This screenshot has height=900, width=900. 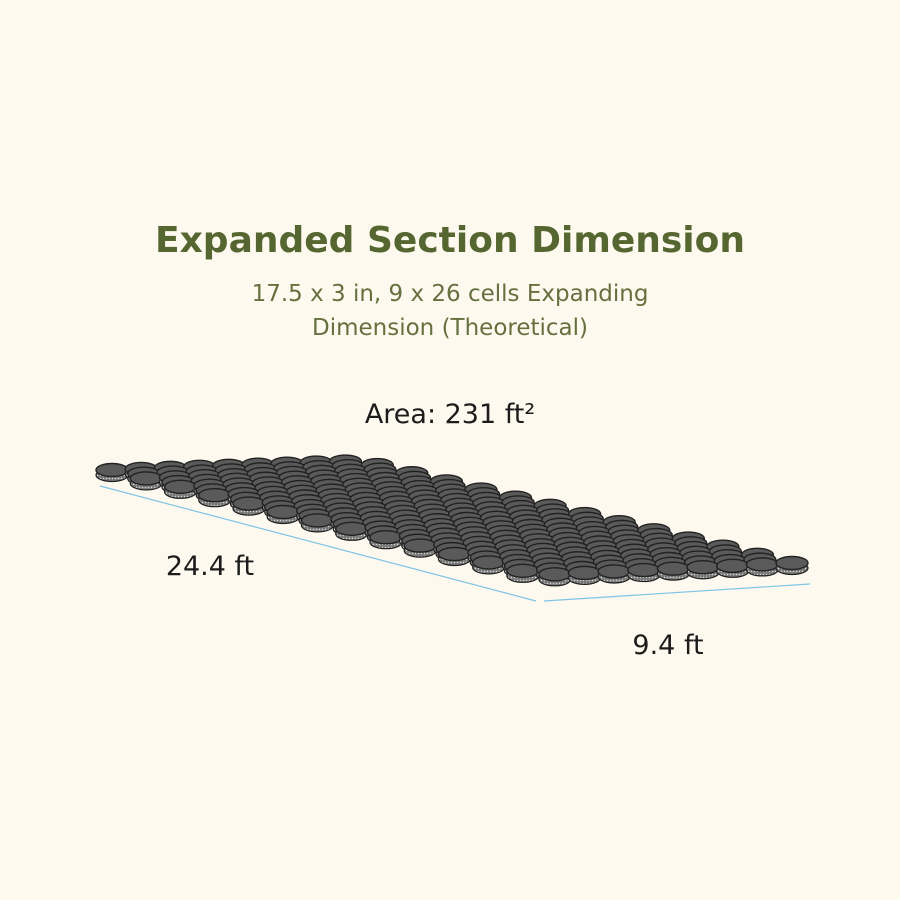 What do you see at coordinates (318, 543) in the screenshot?
I see `length-line` at bounding box center [318, 543].